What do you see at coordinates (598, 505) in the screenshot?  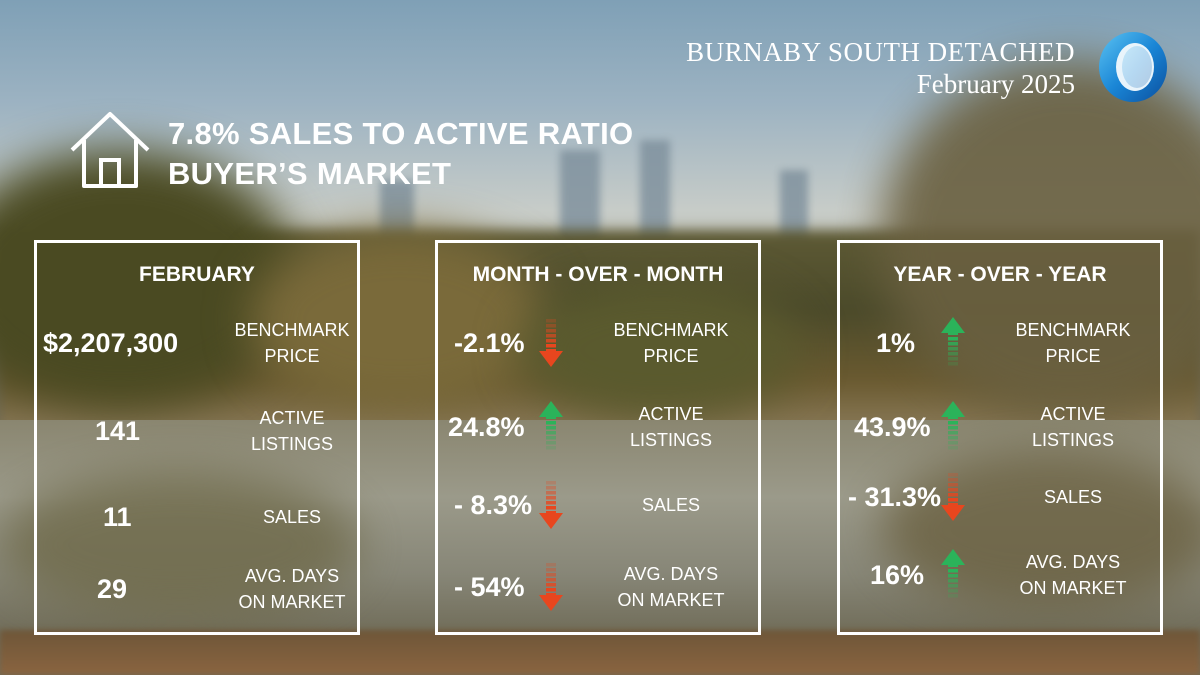 I see `stat-row-sales: - 8.3% SALES` at bounding box center [598, 505].